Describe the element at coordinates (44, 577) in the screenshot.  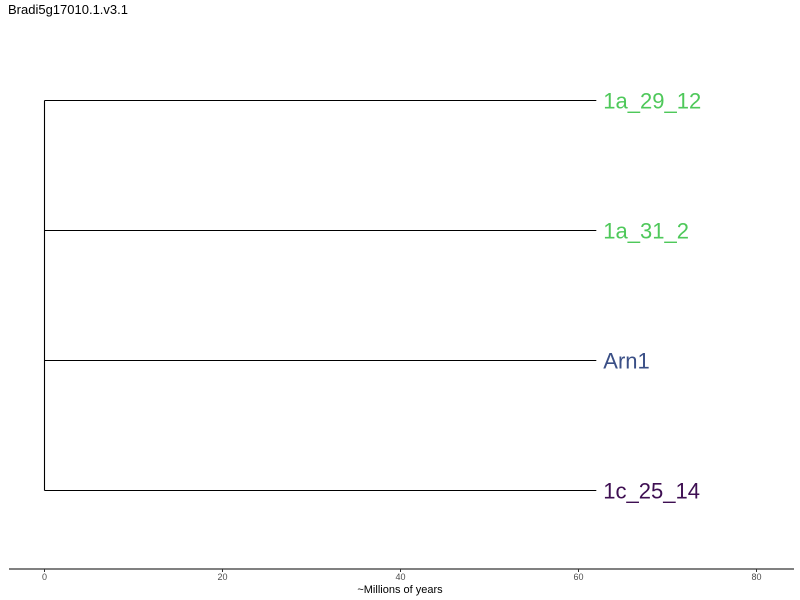
I see `x-tick-label: 0` at that location.